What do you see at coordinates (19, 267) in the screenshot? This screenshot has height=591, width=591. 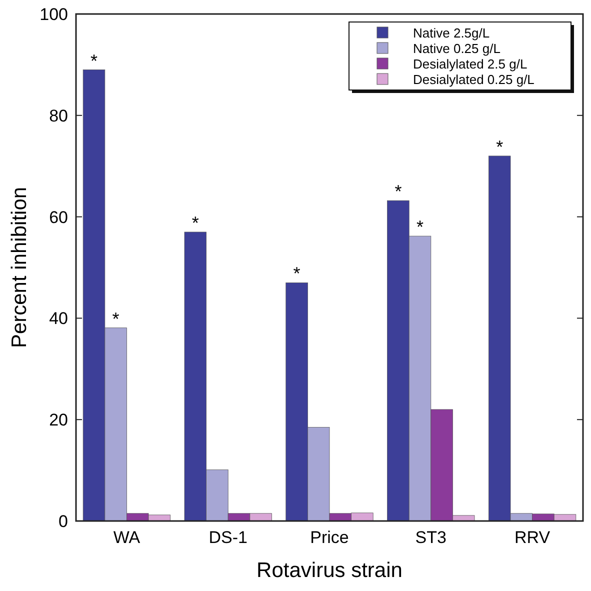 I see `y-axis-title: Percent inhibition` at bounding box center [19, 267].